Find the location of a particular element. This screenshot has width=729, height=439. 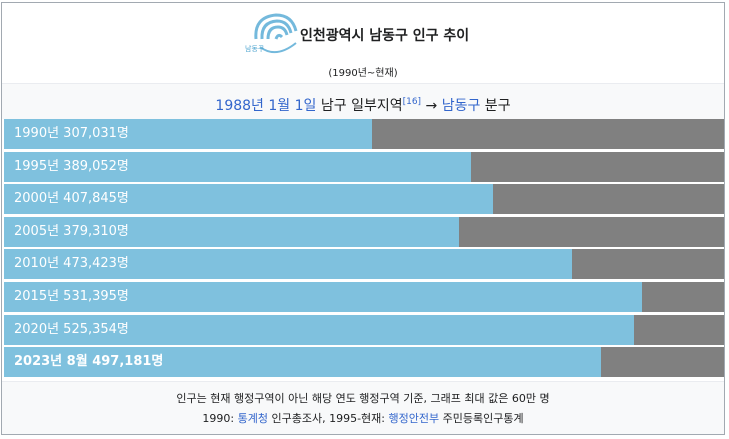

date-link: 1988년 1월 1일 is located at coordinates (266, 106).